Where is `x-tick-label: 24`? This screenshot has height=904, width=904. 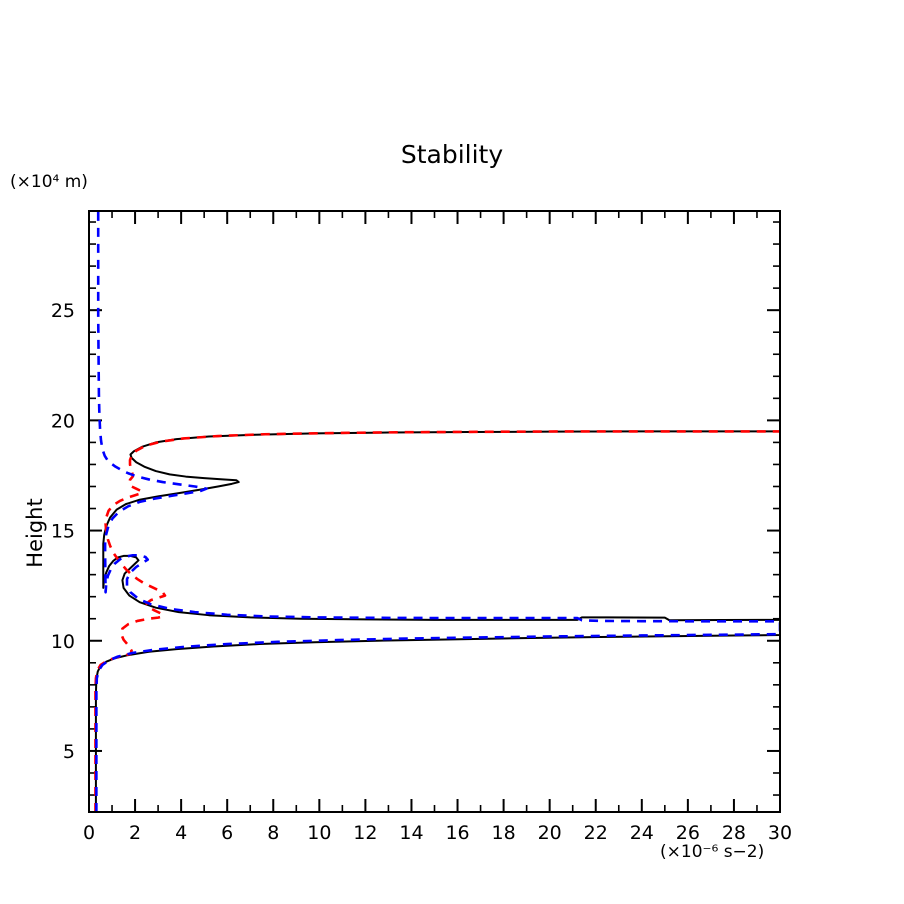
x-tick-label: 24 is located at coordinates (642, 833).